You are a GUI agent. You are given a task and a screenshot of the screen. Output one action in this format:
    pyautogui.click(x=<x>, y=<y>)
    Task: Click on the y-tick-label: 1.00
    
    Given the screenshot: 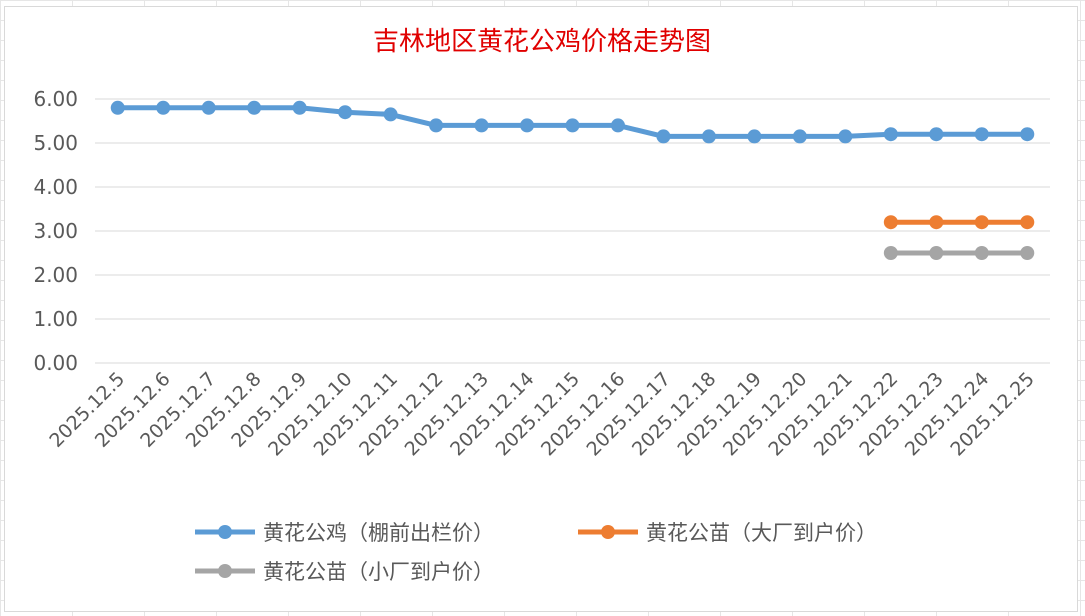 What is the action you would take?
    pyautogui.click(x=55, y=319)
    